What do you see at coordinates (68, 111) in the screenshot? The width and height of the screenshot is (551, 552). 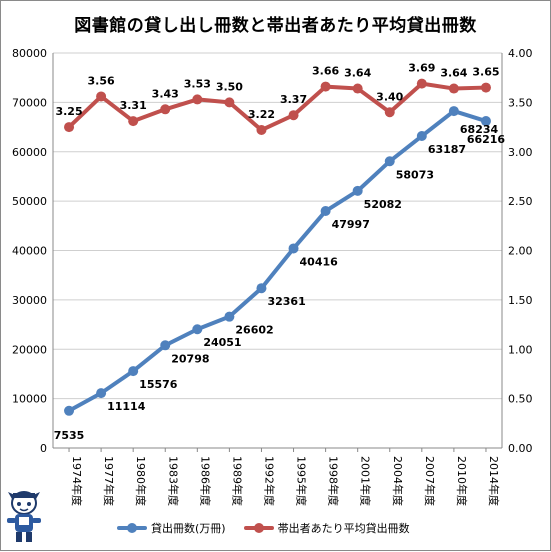 I see `average-data-label: 3.25` at bounding box center [68, 111].